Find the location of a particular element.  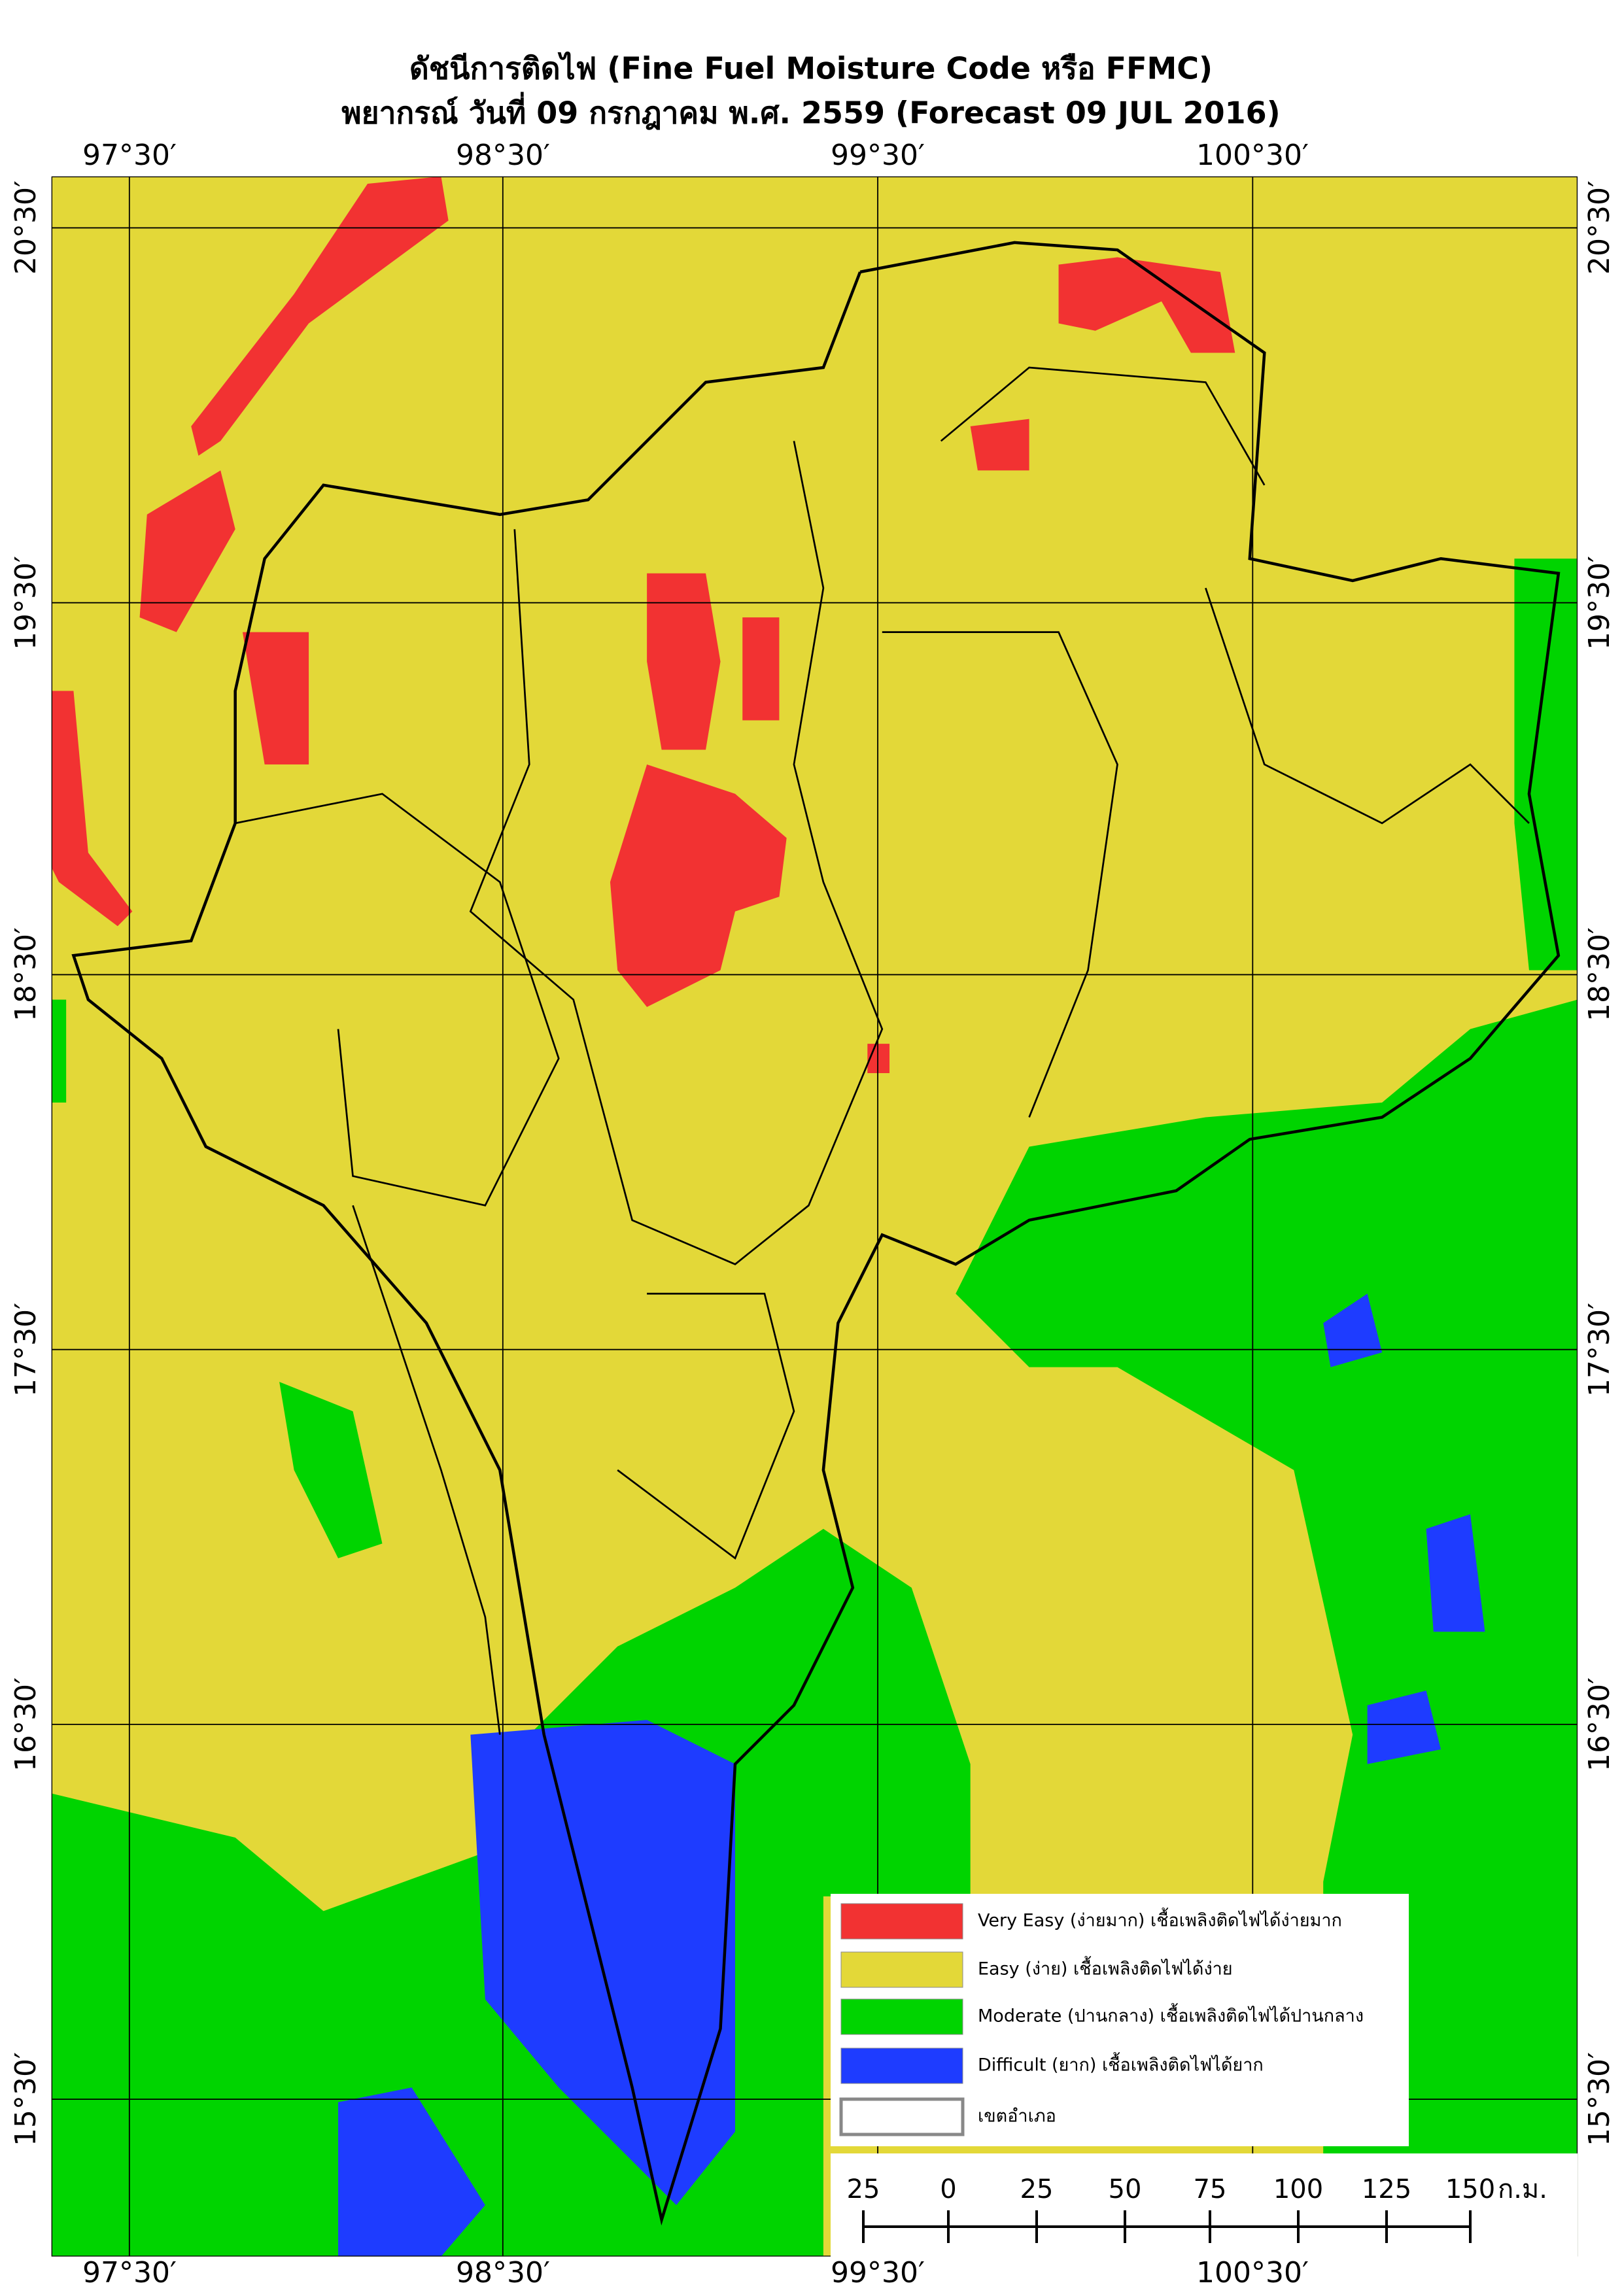

scale-bar-box is located at coordinates (1204, 2205).